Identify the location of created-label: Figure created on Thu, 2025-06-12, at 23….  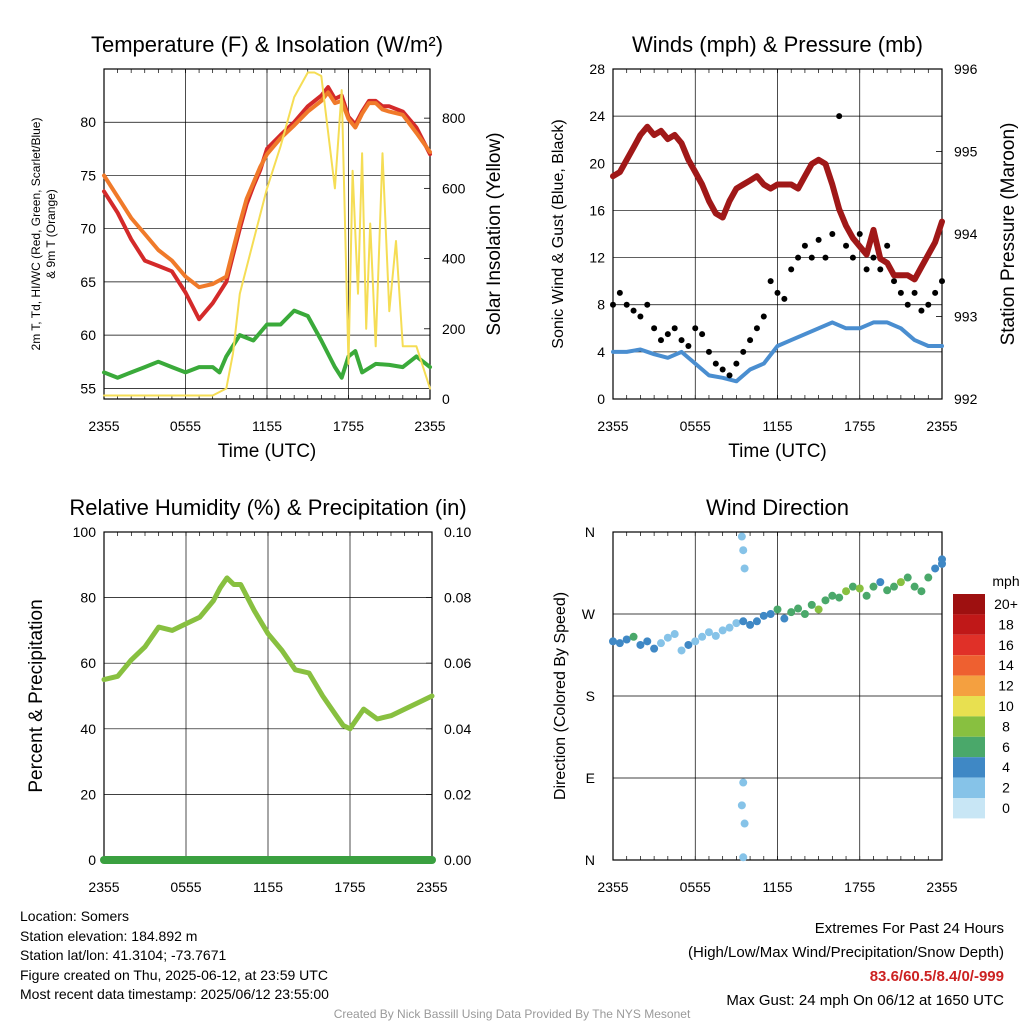
(174, 974).